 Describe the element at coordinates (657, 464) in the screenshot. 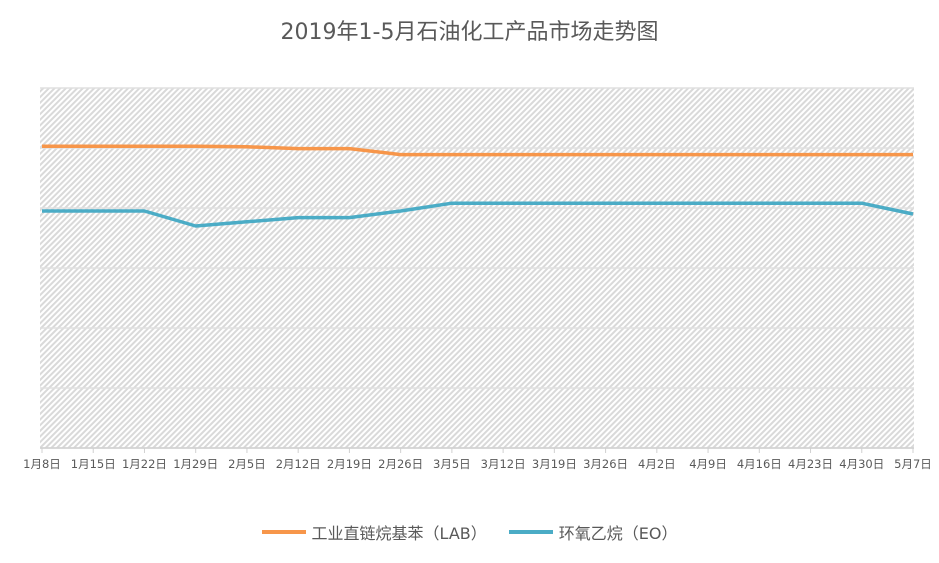

I see `x-tick-label: 4月2日` at that location.